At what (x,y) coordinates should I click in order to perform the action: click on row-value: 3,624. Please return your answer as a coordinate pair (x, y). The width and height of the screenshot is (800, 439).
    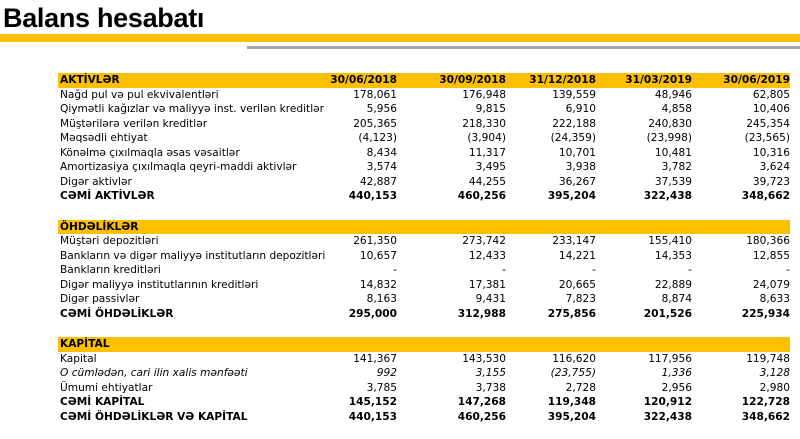
    Looking at the image, I should click on (774, 167).